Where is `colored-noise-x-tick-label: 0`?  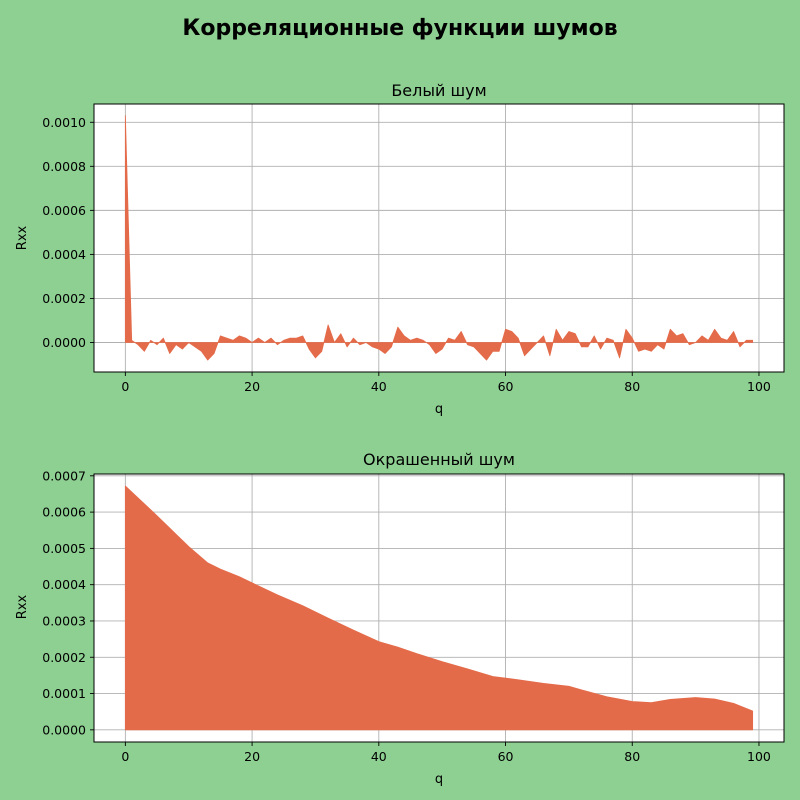 colored-noise-x-tick-label: 0 is located at coordinates (125, 756).